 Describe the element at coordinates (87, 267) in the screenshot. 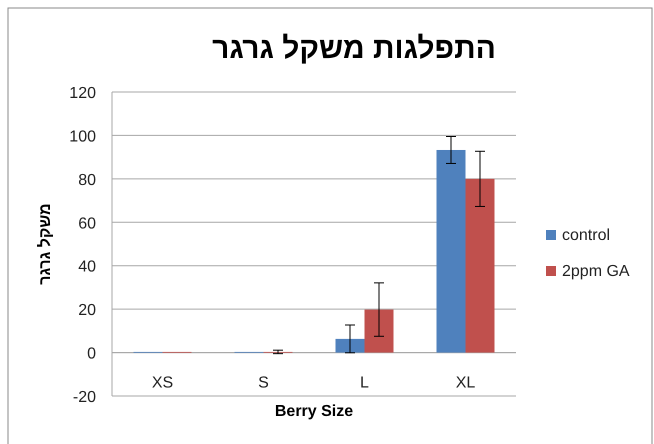

I see `y-tick-label: 40` at that location.